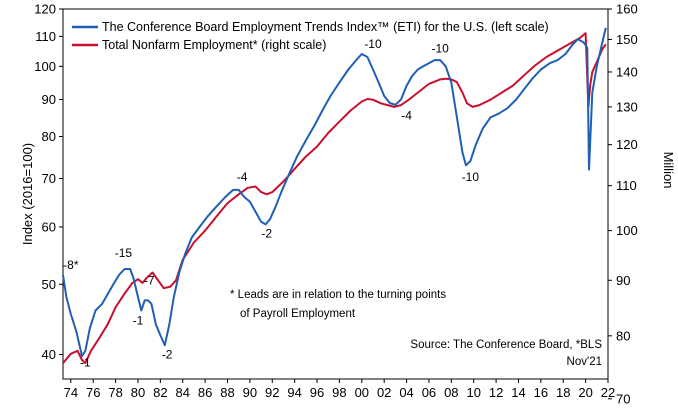 Image resolution: width=678 pixels, height=409 pixels. I want to click on x-tick-label: 08, so click(451, 392).